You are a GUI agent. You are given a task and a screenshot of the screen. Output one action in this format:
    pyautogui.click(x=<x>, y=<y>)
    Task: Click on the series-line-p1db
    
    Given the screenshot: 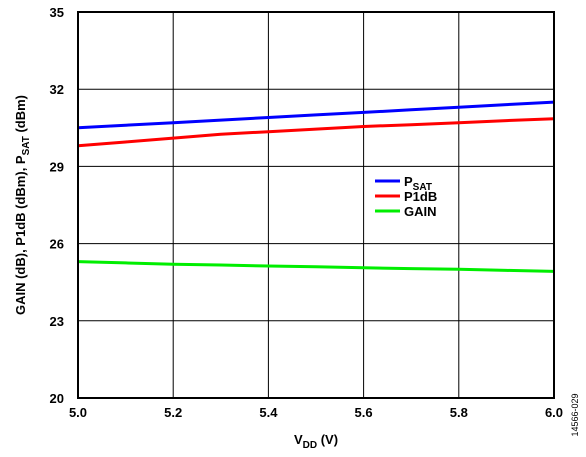 What is the action you would take?
    pyautogui.click(x=316, y=132)
    